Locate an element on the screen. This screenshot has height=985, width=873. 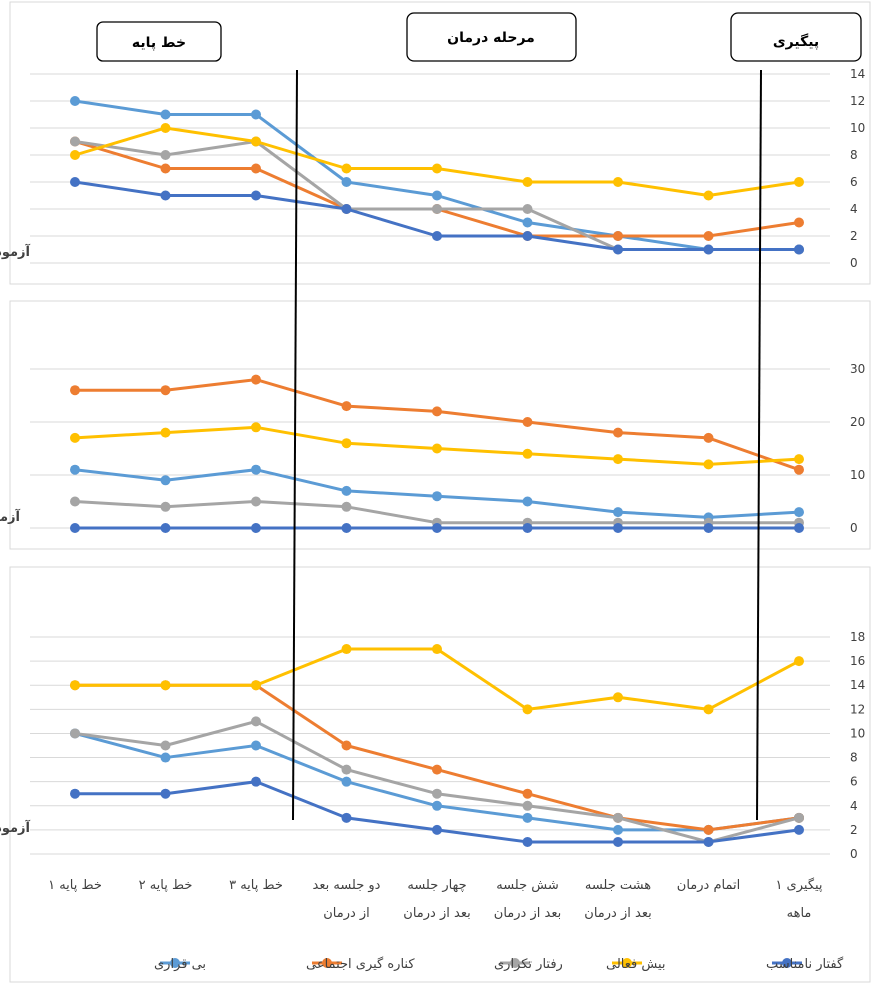
x-category-label: چهار جلسه is located at coordinates (436, 885).